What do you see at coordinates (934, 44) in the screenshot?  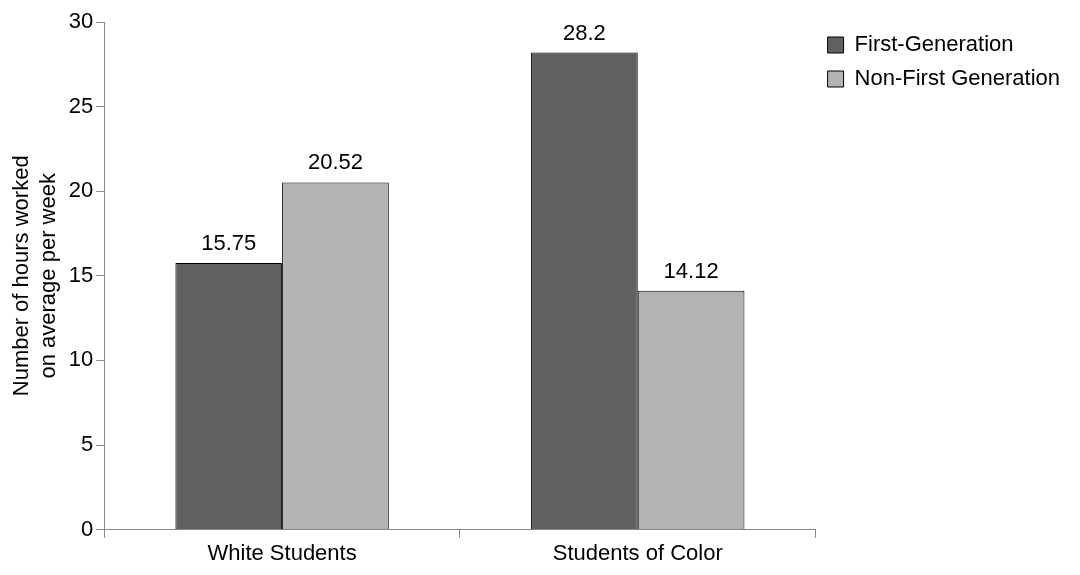 I see `legend-label: First-Generation` at bounding box center [934, 44].